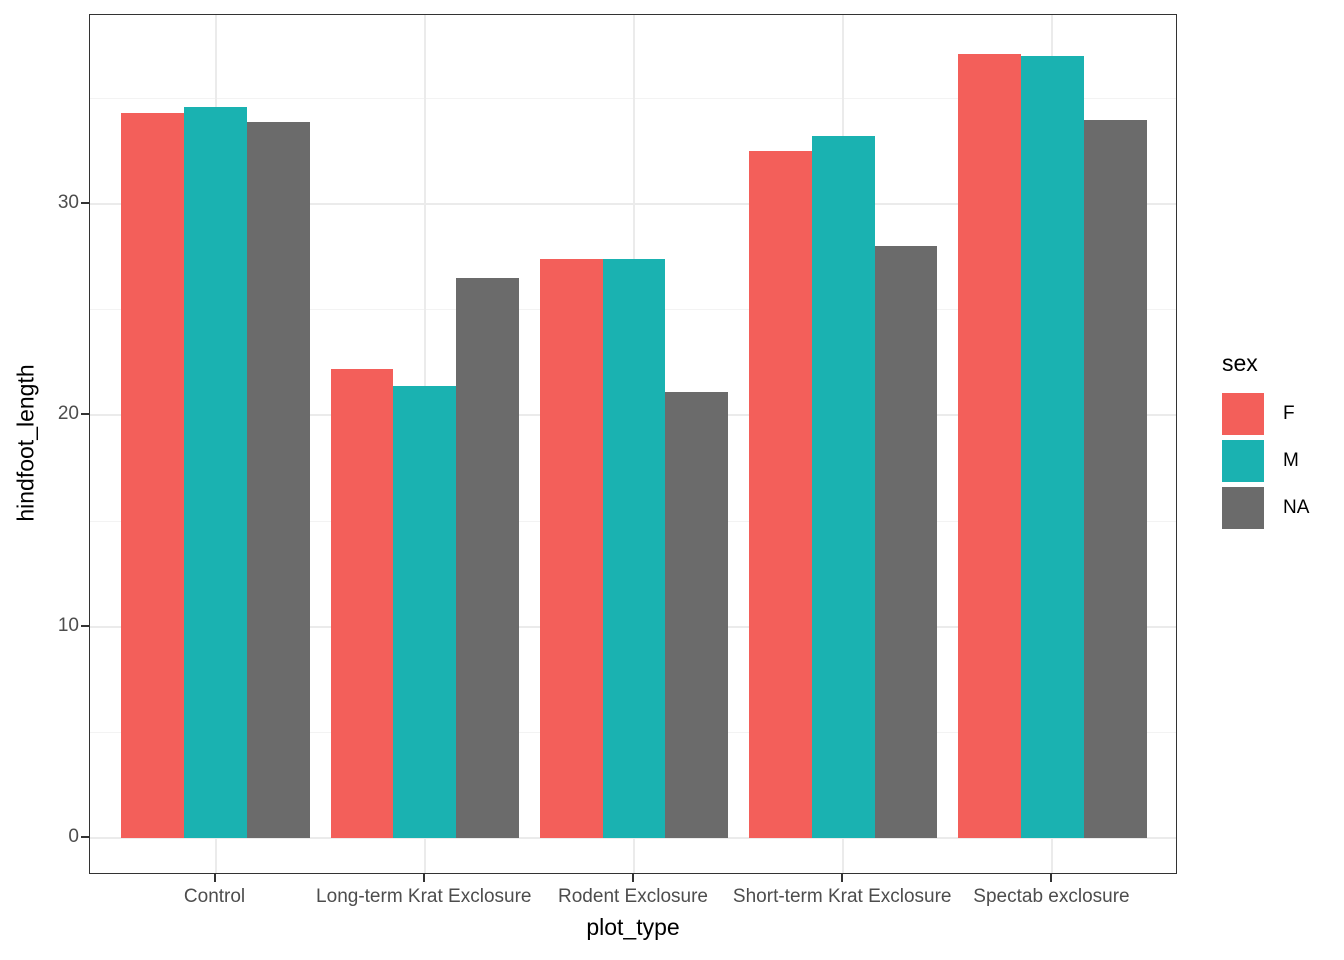  Describe the element at coordinates (633, 927) in the screenshot. I see `x-axis-title: plot_type` at that location.